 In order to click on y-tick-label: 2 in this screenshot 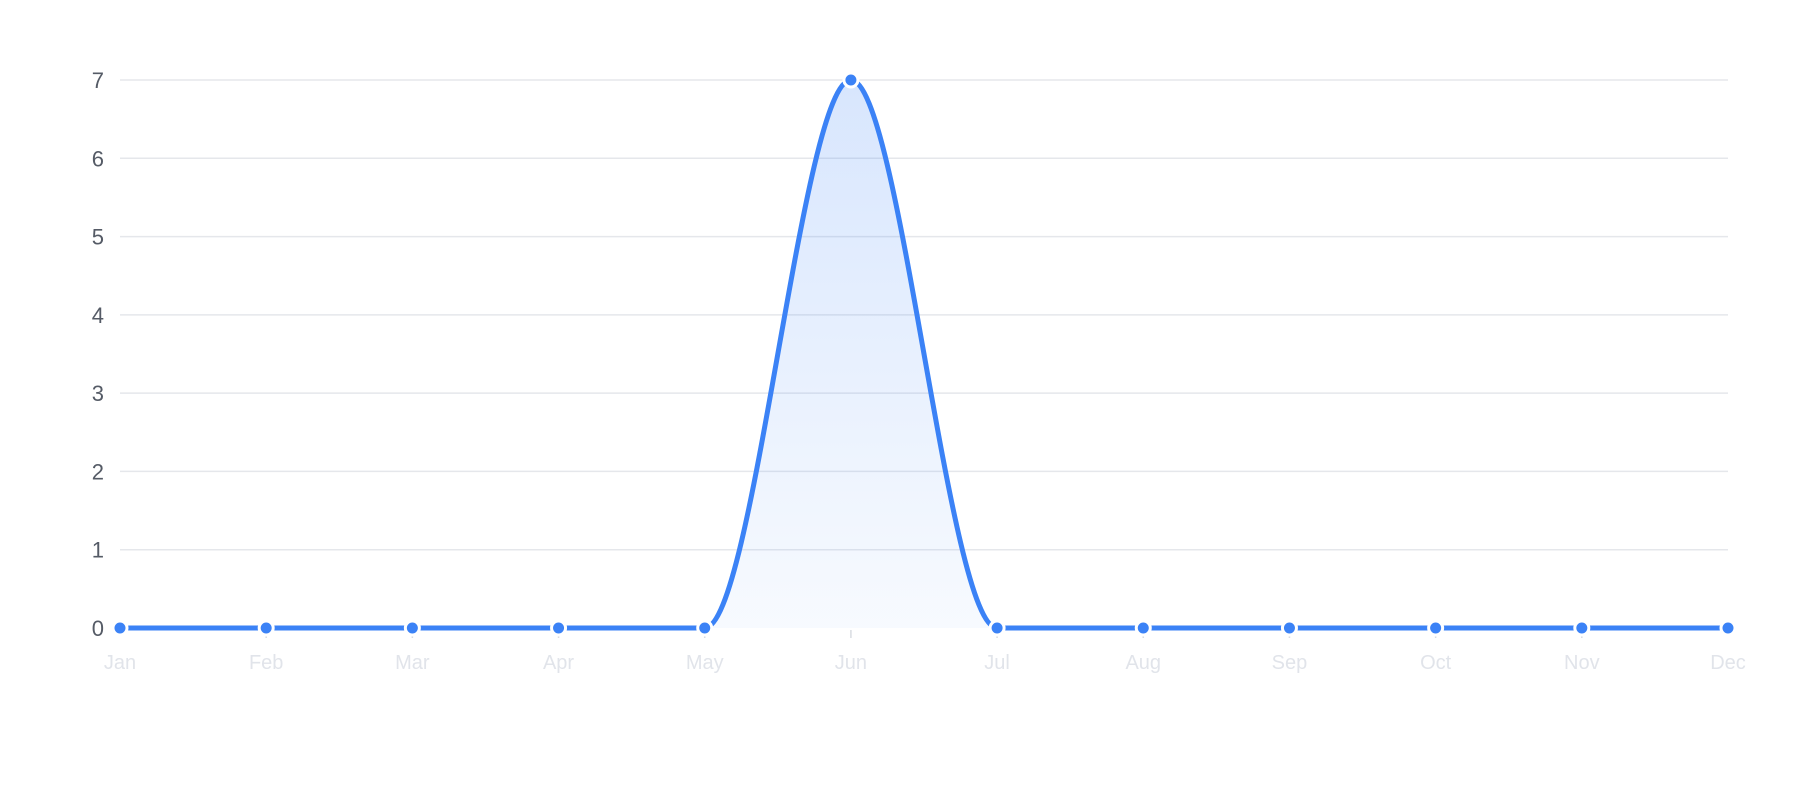, I will do `click(98, 471)`.